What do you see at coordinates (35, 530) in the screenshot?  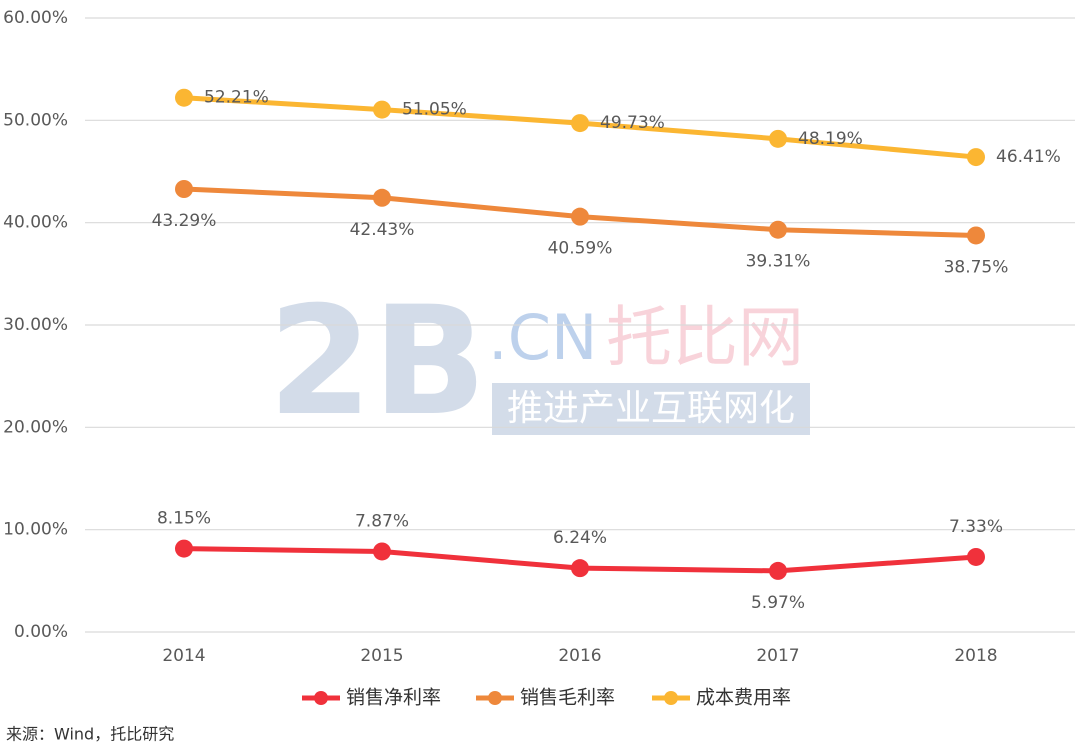 I see `y-tick-label: 10.00%` at bounding box center [35, 530].